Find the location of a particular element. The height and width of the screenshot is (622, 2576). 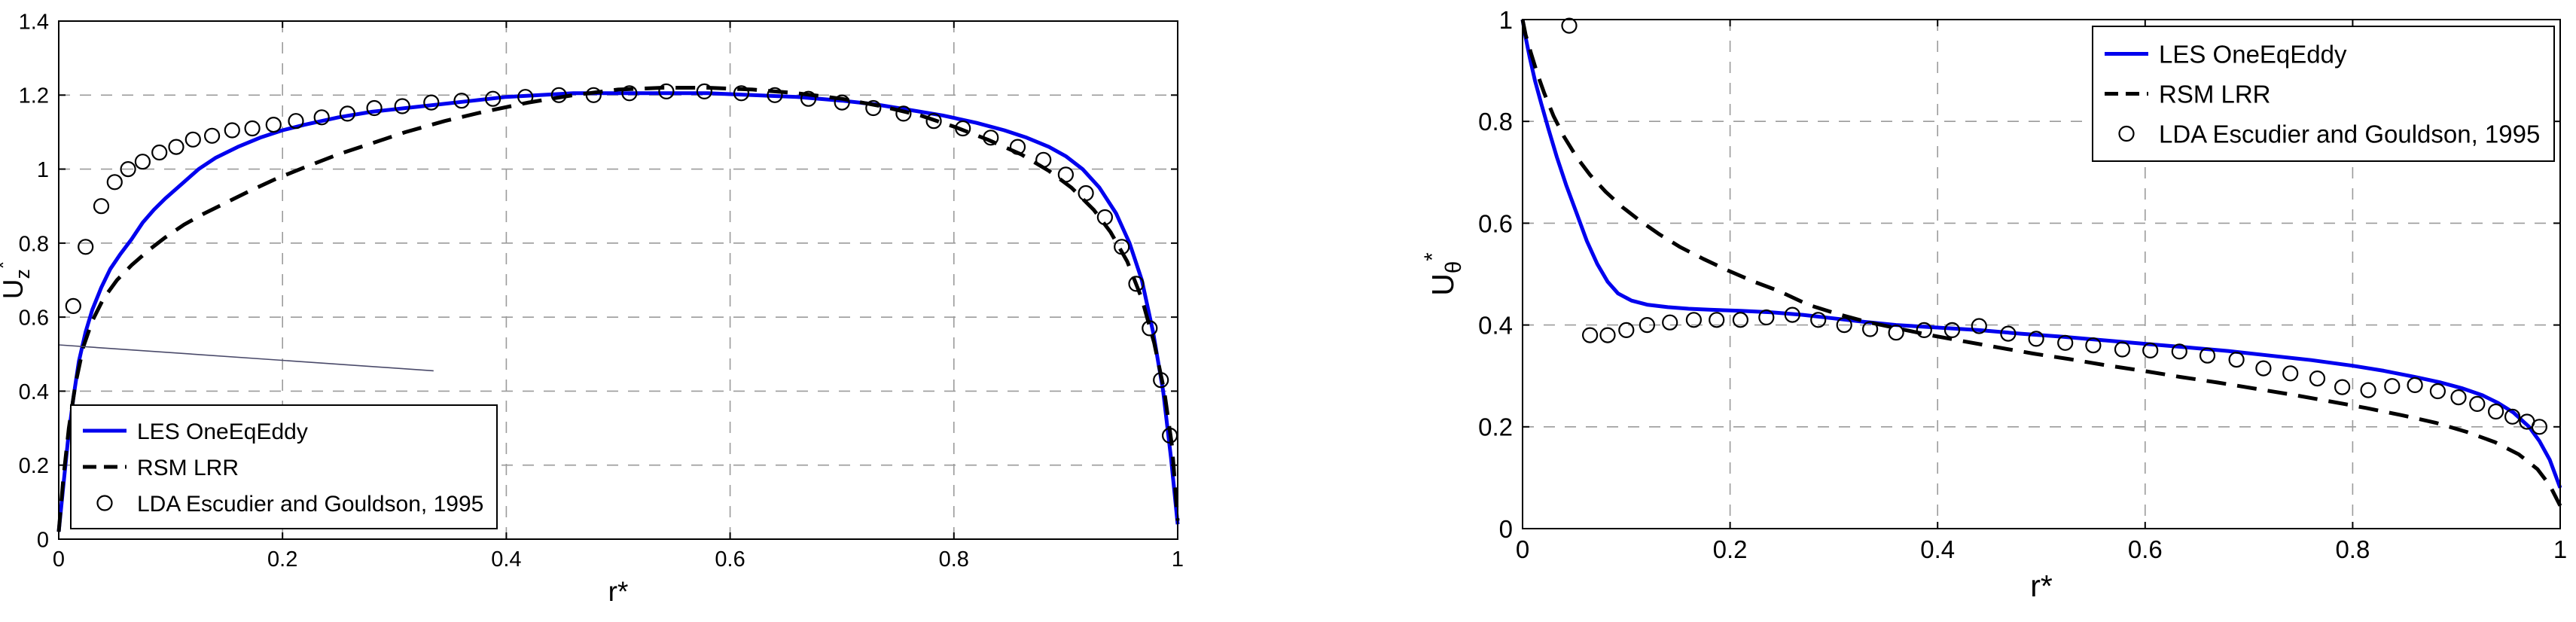

legend-entry-les-oneeqeddy: LES OneEqEddy is located at coordinates (195, 431).